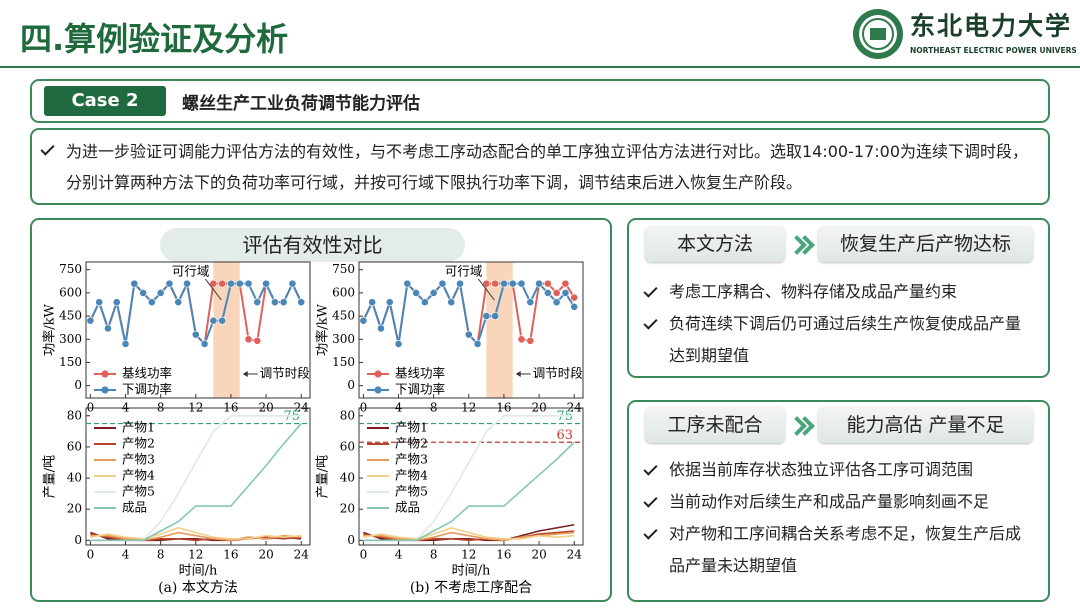 The image size is (1080, 608). What do you see at coordinates (715, 425) in the screenshot?
I see `method-name: 工序未配合` at bounding box center [715, 425].